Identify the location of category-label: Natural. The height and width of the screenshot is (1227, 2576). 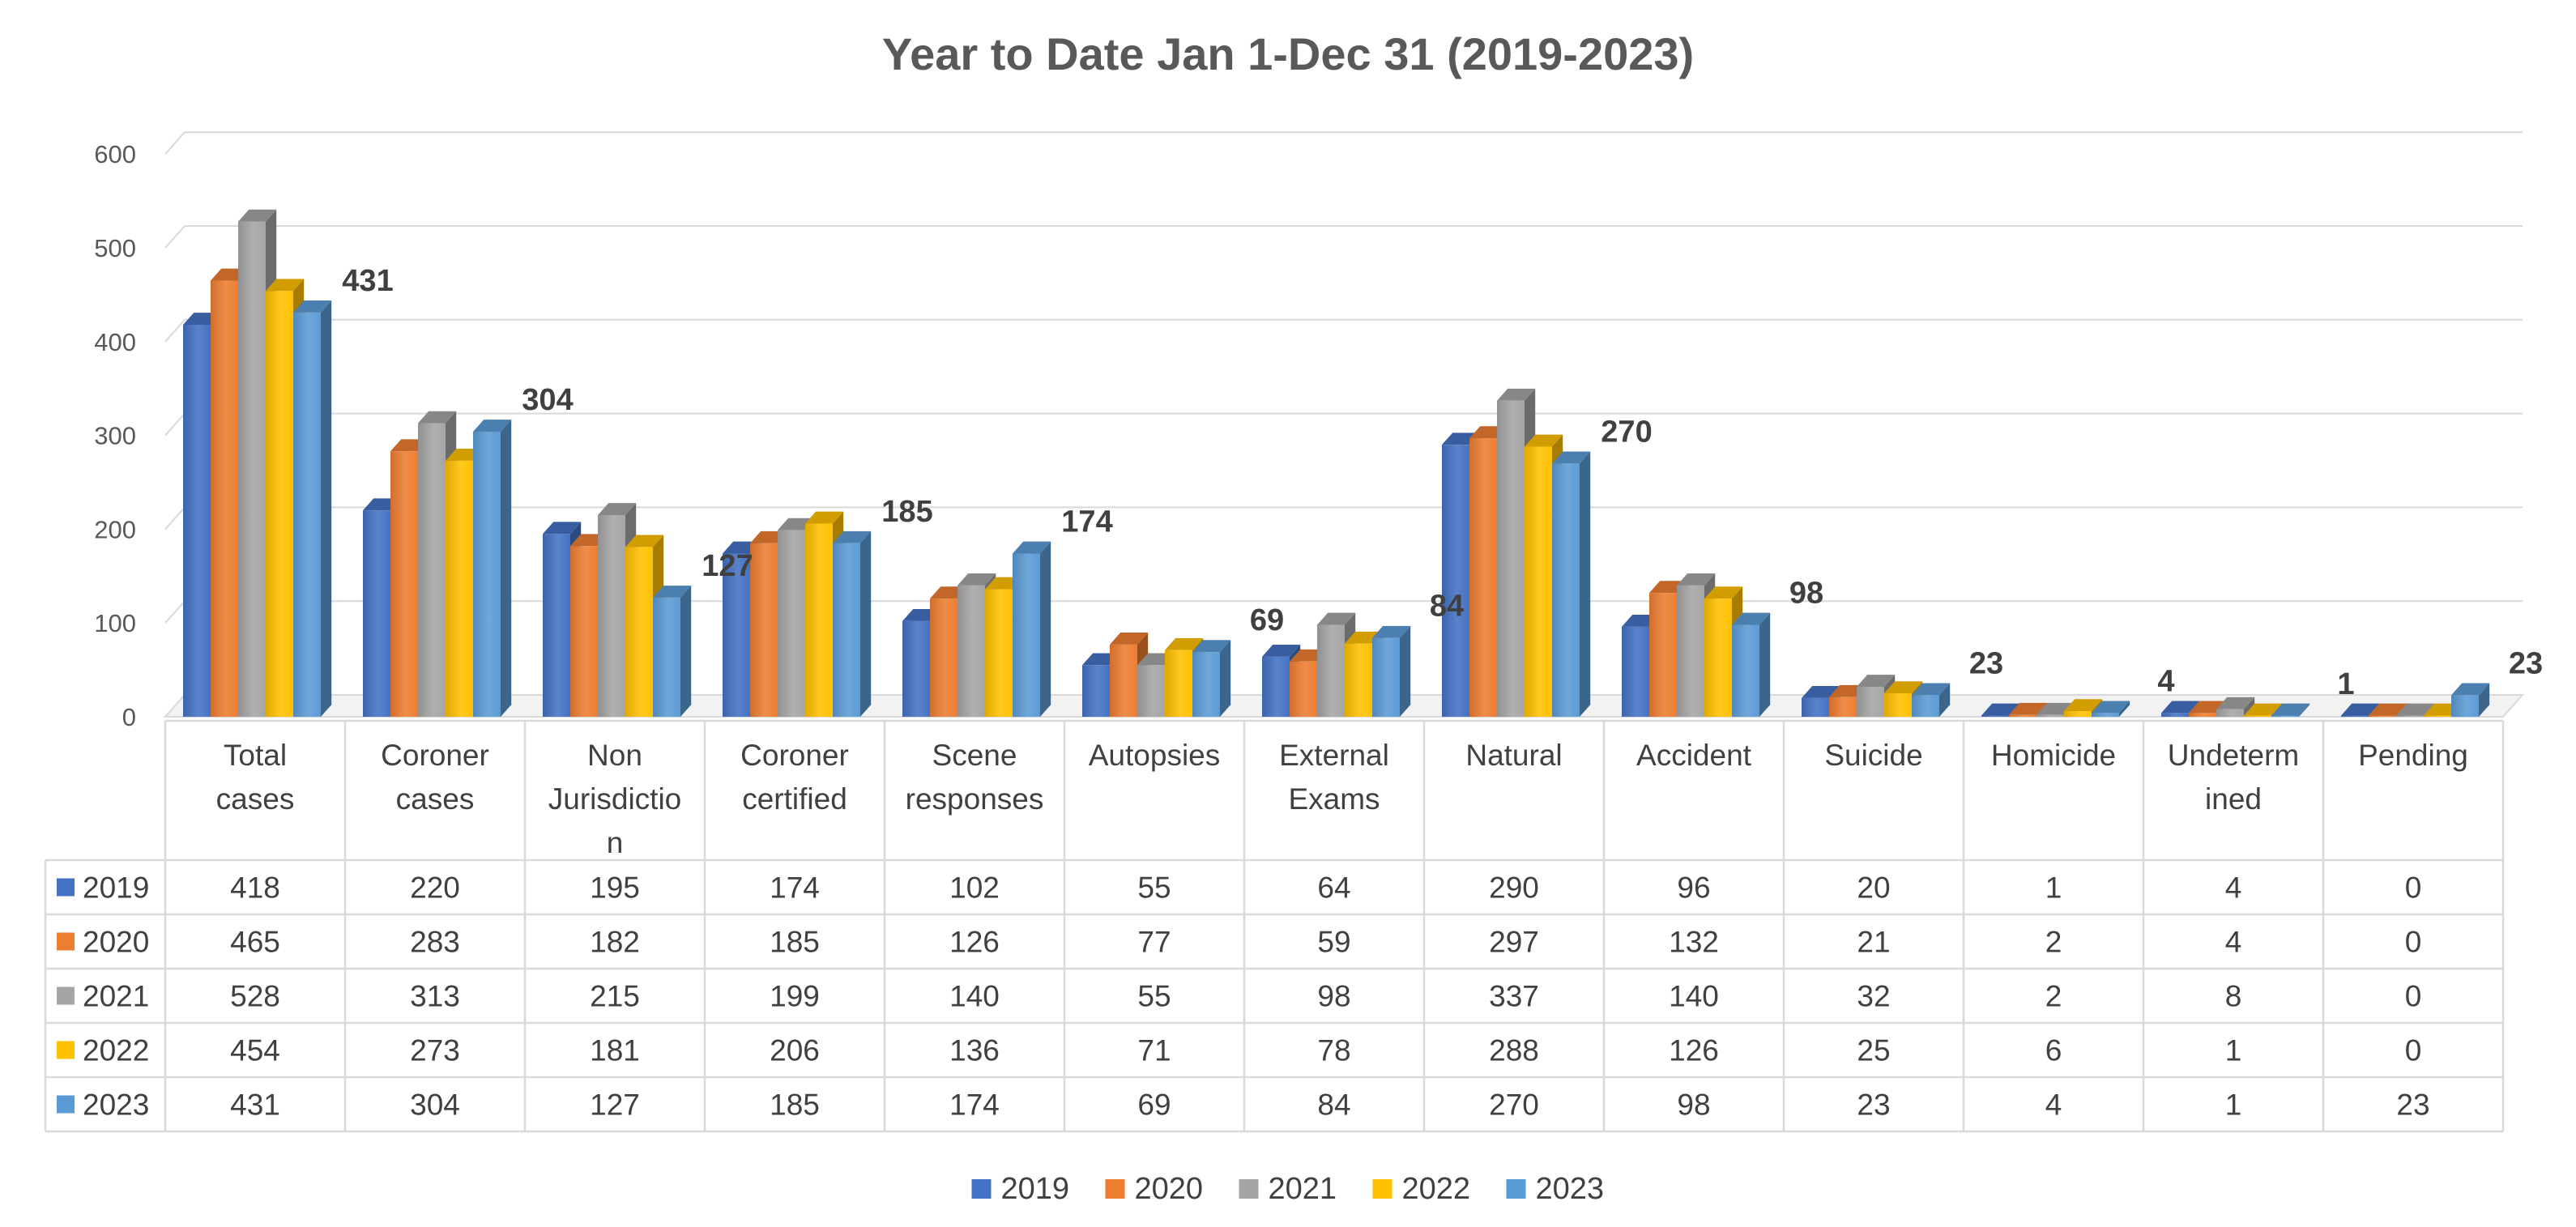
(1513, 756).